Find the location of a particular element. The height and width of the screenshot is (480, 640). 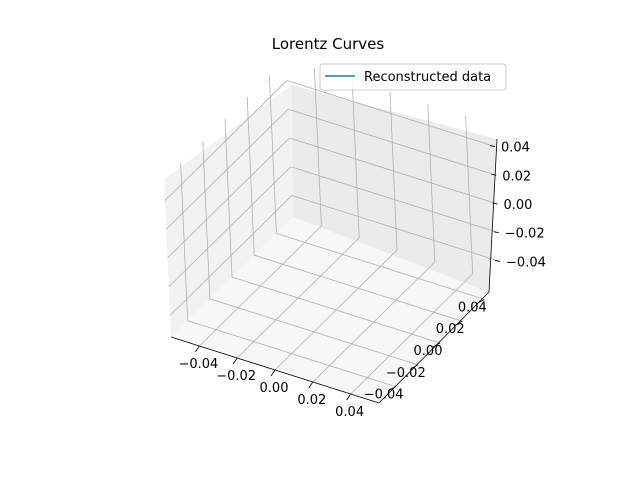

legend: Reconstructed data is located at coordinates (413, 77).